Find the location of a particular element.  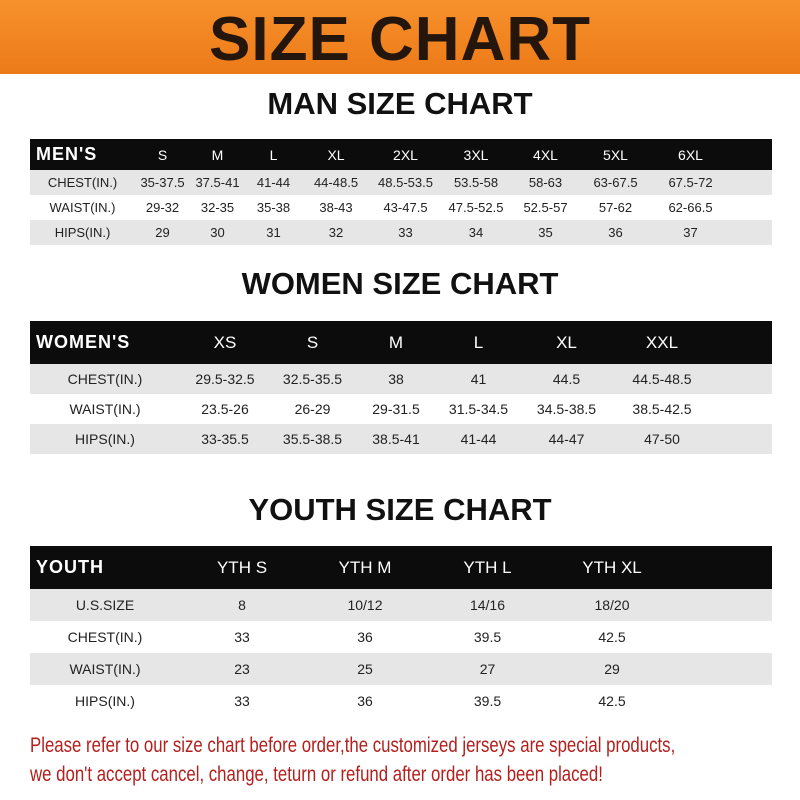

cell: 33-35.5 is located at coordinates (225, 439).